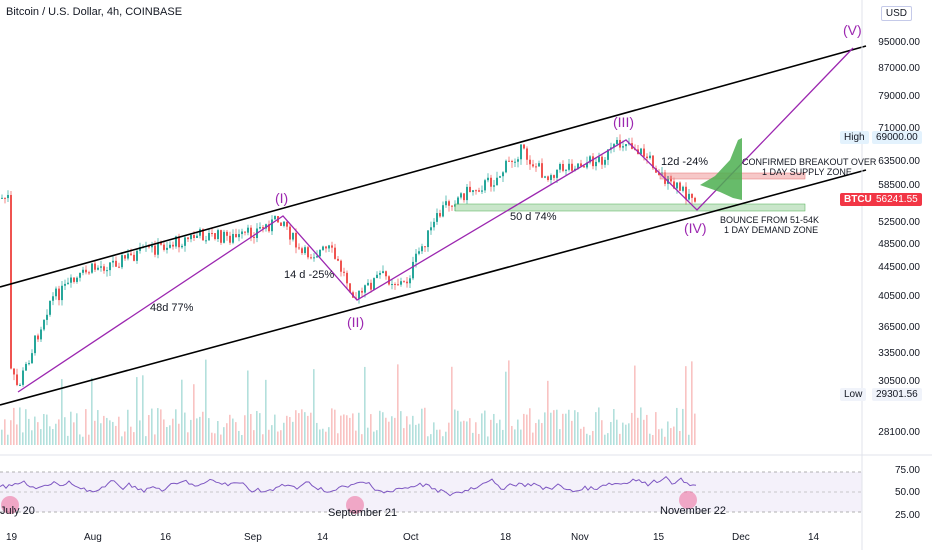  I want to click on currency-tag: USD, so click(896, 13).